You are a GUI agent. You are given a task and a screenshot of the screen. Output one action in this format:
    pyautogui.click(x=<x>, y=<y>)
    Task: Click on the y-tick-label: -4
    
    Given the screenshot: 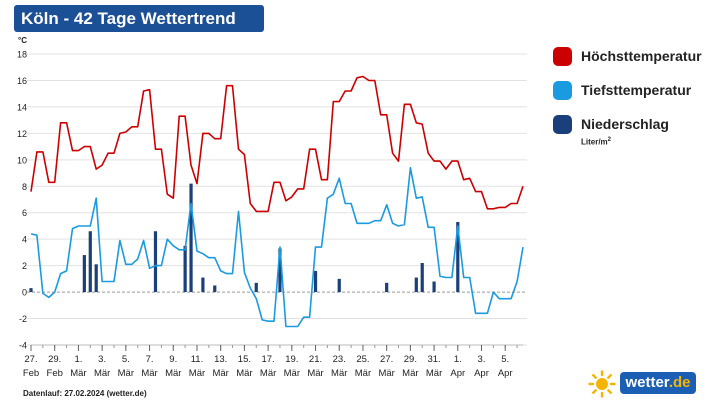 What is the action you would take?
    pyautogui.click(x=23, y=346)
    